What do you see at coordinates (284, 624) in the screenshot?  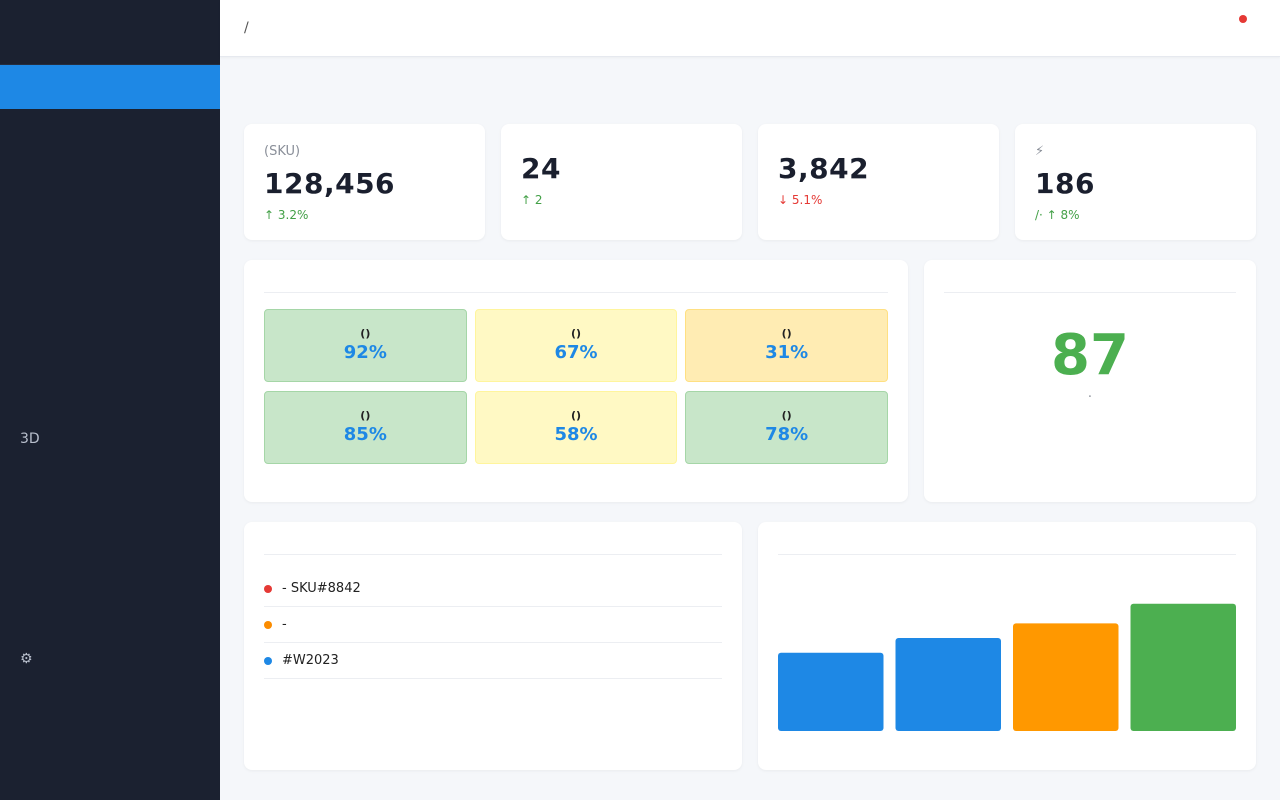 I see `alert-text: -` at bounding box center [284, 624].